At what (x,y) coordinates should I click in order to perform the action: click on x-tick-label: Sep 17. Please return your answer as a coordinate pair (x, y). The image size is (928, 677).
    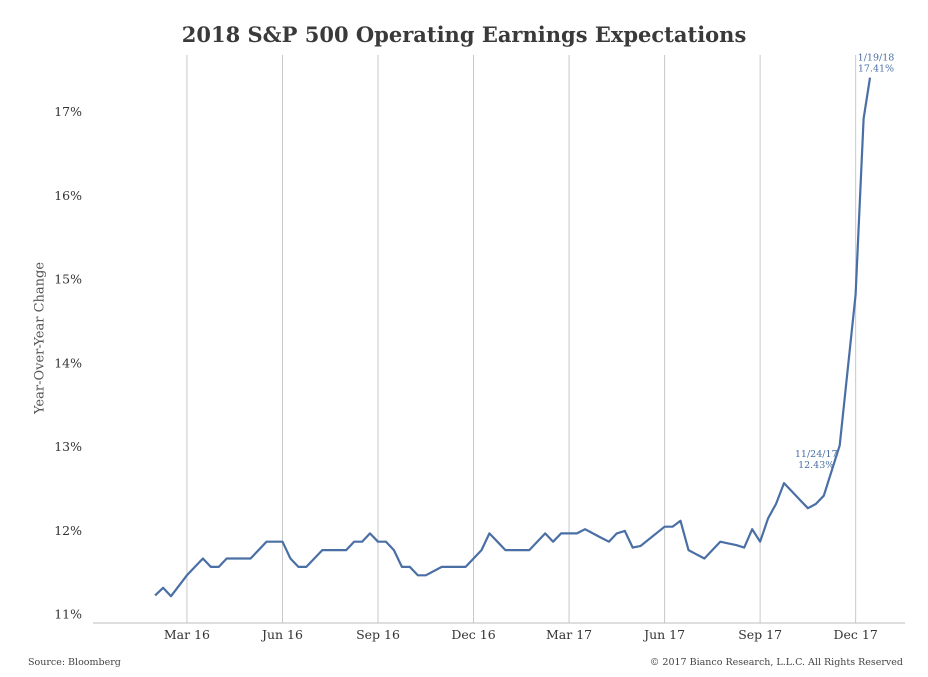
    Looking at the image, I should click on (760, 634).